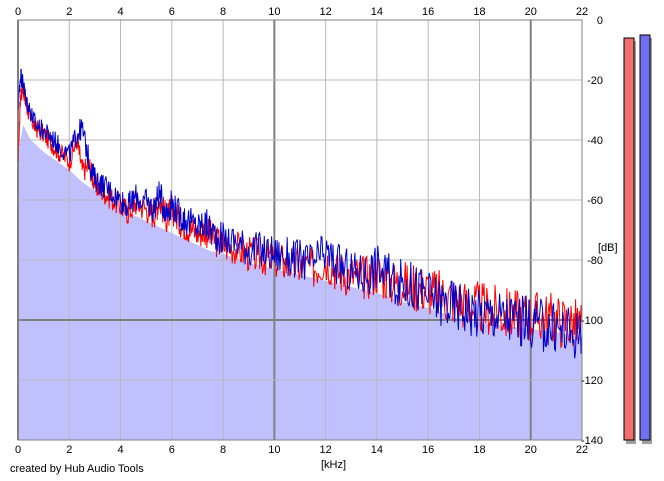 The width and height of the screenshot is (664, 481). I want to click on x-tick-label-top: 8, so click(223, 12).